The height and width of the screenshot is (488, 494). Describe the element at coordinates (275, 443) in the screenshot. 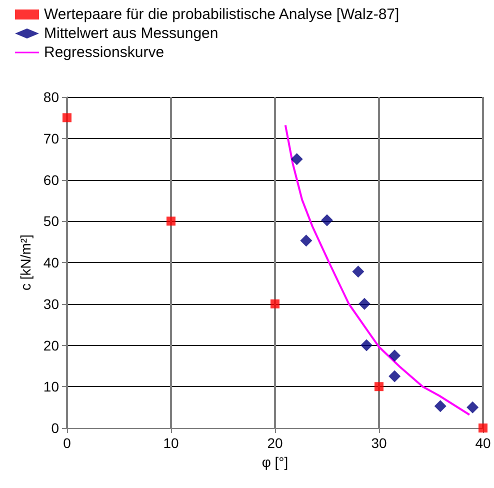

I see `x-tick-label: 20` at that location.